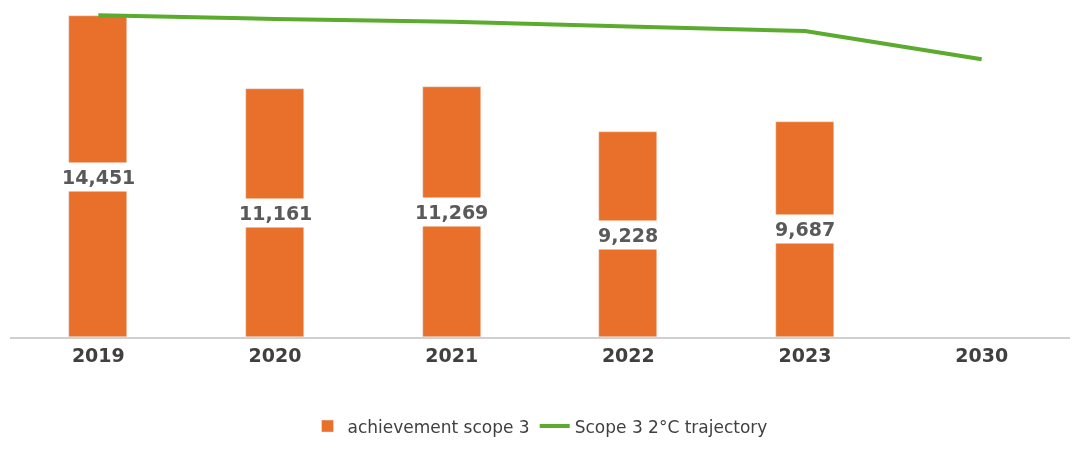 The image size is (1080, 455). What do you see at coordinates (628, 235) in the screenshot?
I see `data-label: 9,228` at bounding box center [628, 235].